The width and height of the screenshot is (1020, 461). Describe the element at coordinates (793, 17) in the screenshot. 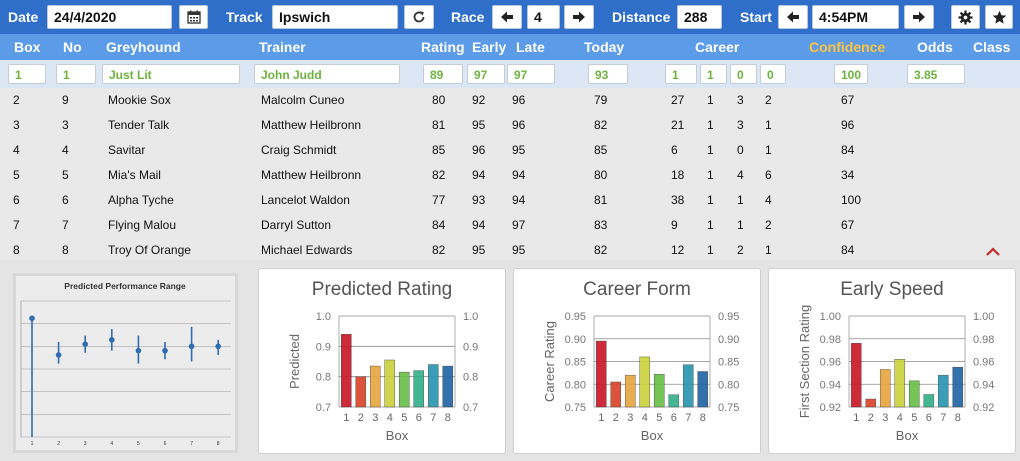

I see `start-prev-button` at that location.